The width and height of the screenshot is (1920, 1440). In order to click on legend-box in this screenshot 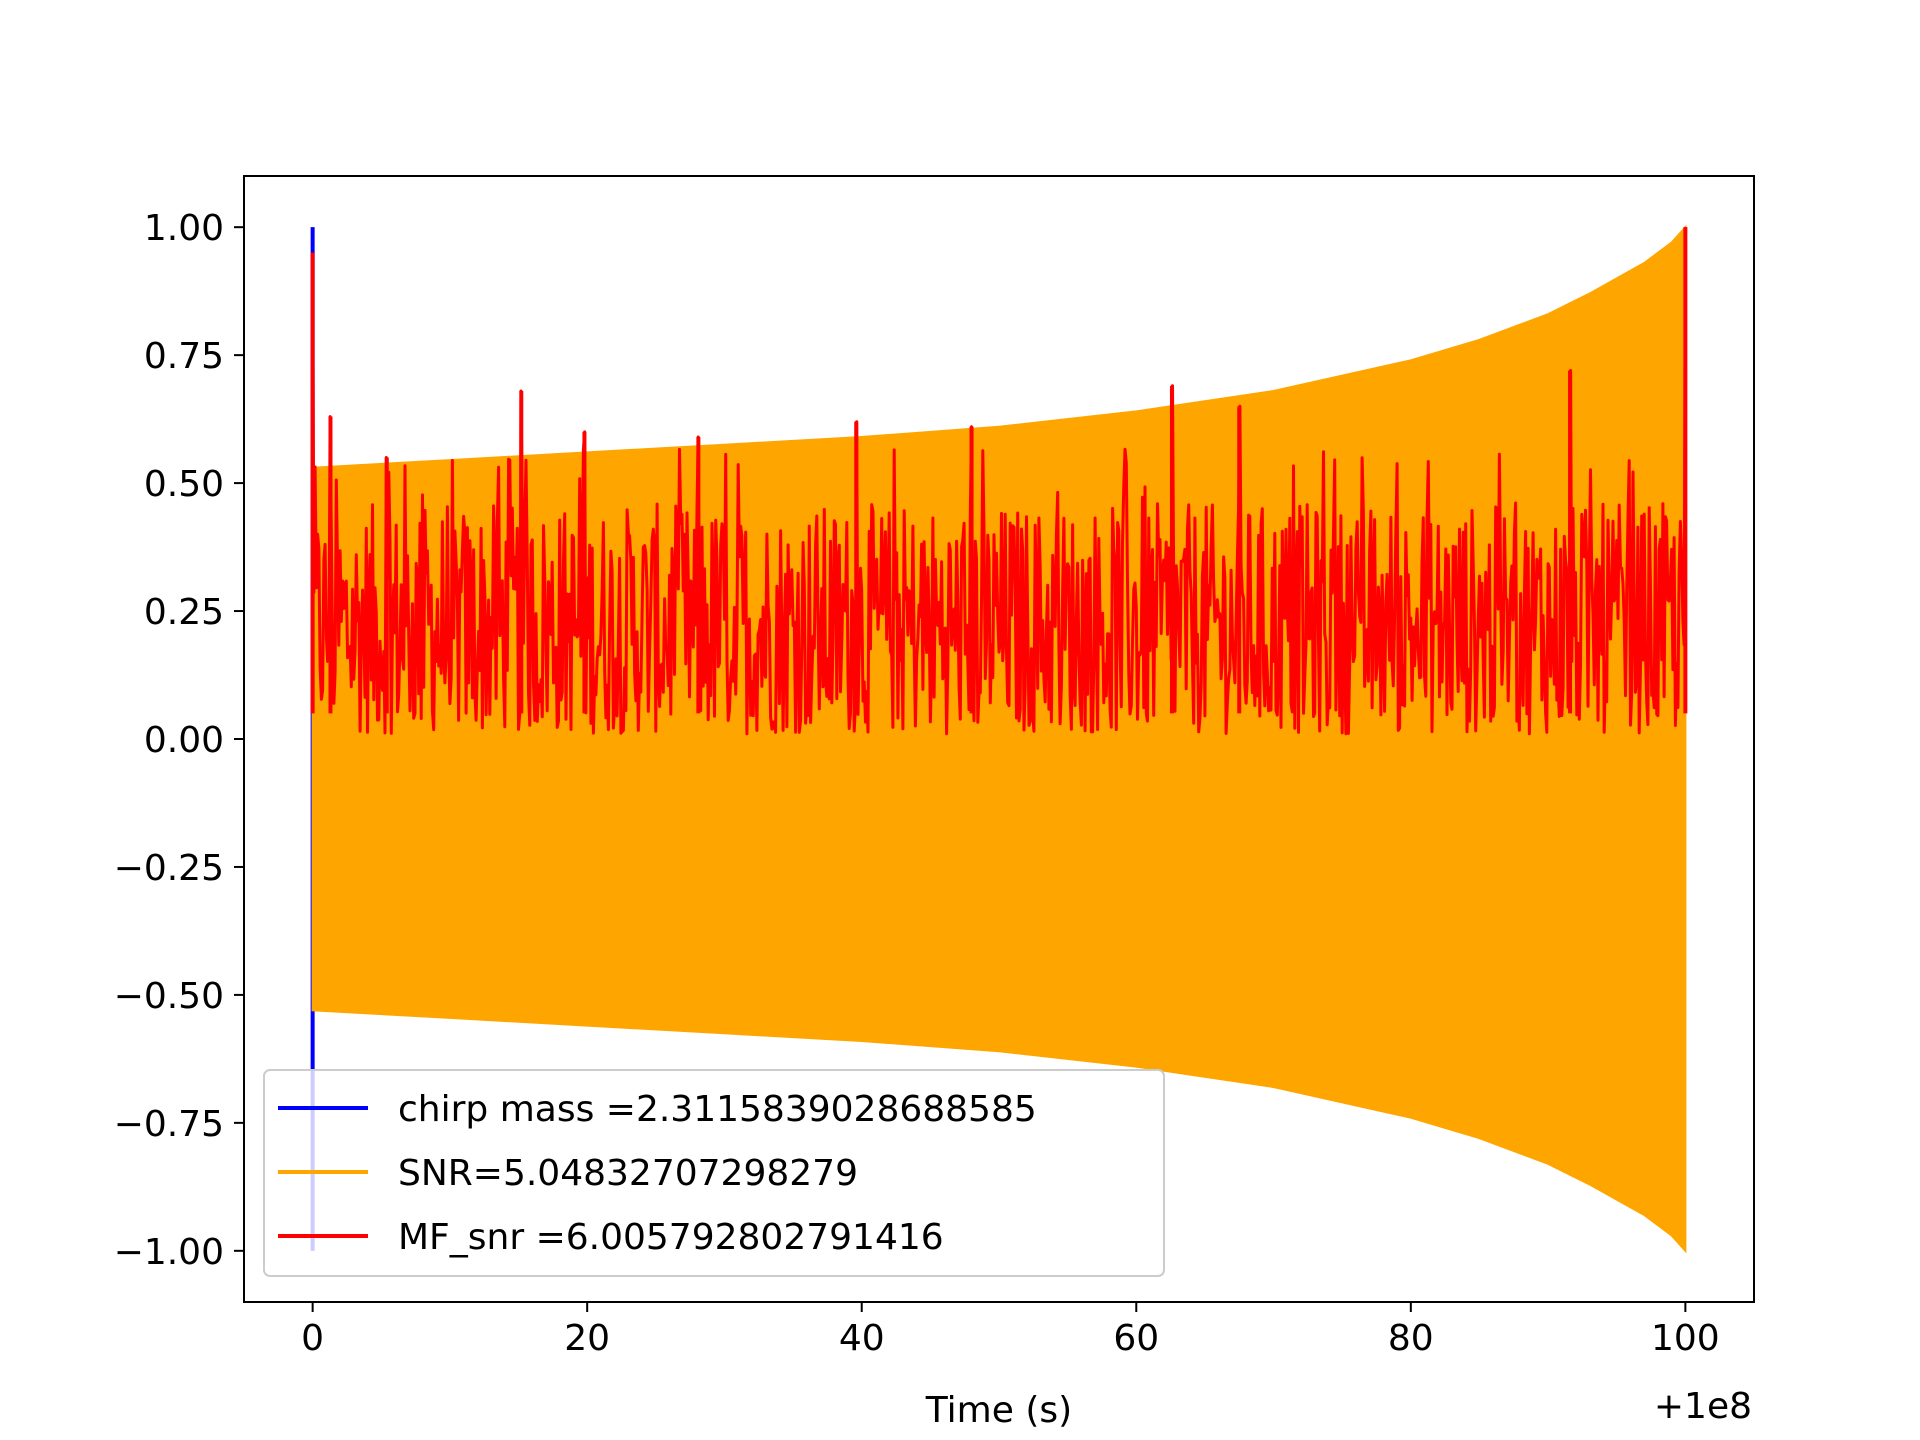, I will do `click(714, 1173)`.